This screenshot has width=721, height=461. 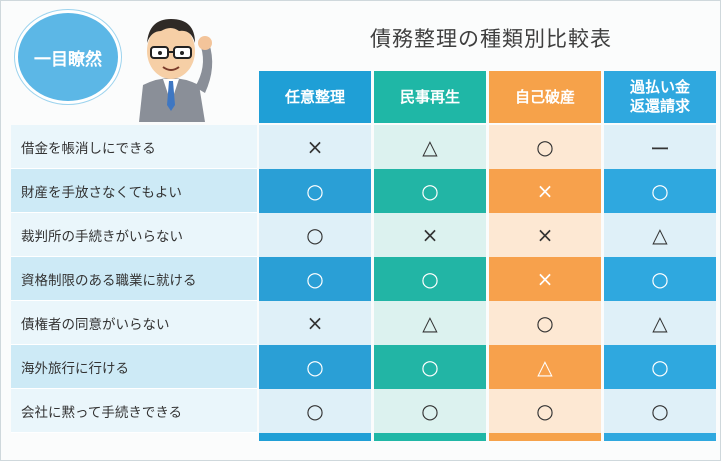 I want to click on badge-text: 一目瞭然, so click(x=68, y=59).